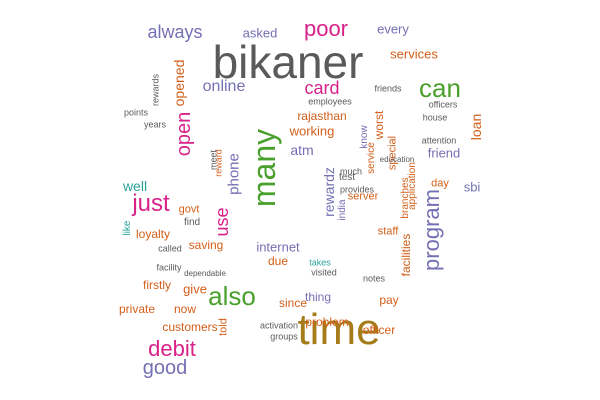  Describe the element at coordinates (414, 54) in the screenshot. I see `word-services: services` at that location.